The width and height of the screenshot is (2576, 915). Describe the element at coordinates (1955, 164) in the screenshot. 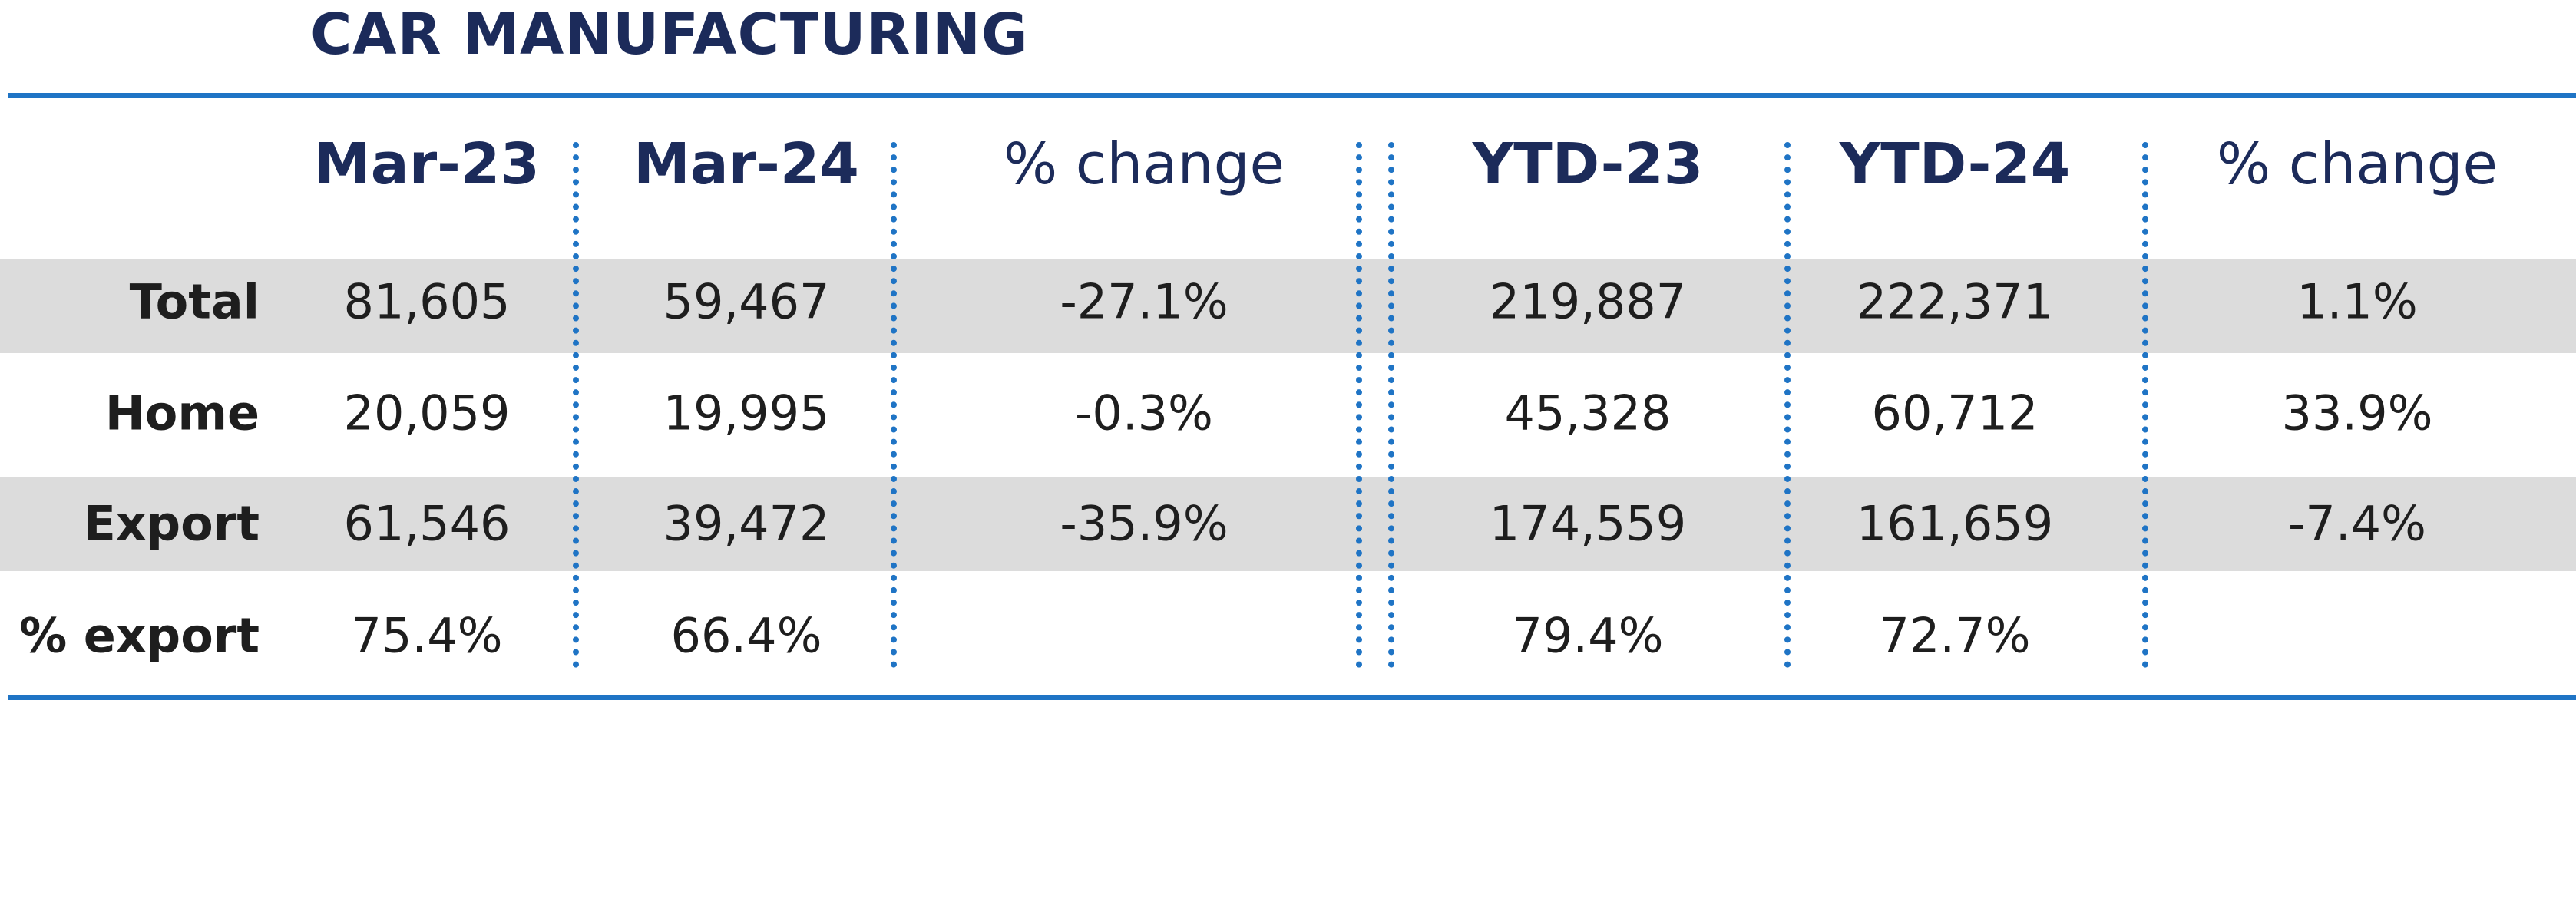

I see `column-header: YTD-24` at that location.